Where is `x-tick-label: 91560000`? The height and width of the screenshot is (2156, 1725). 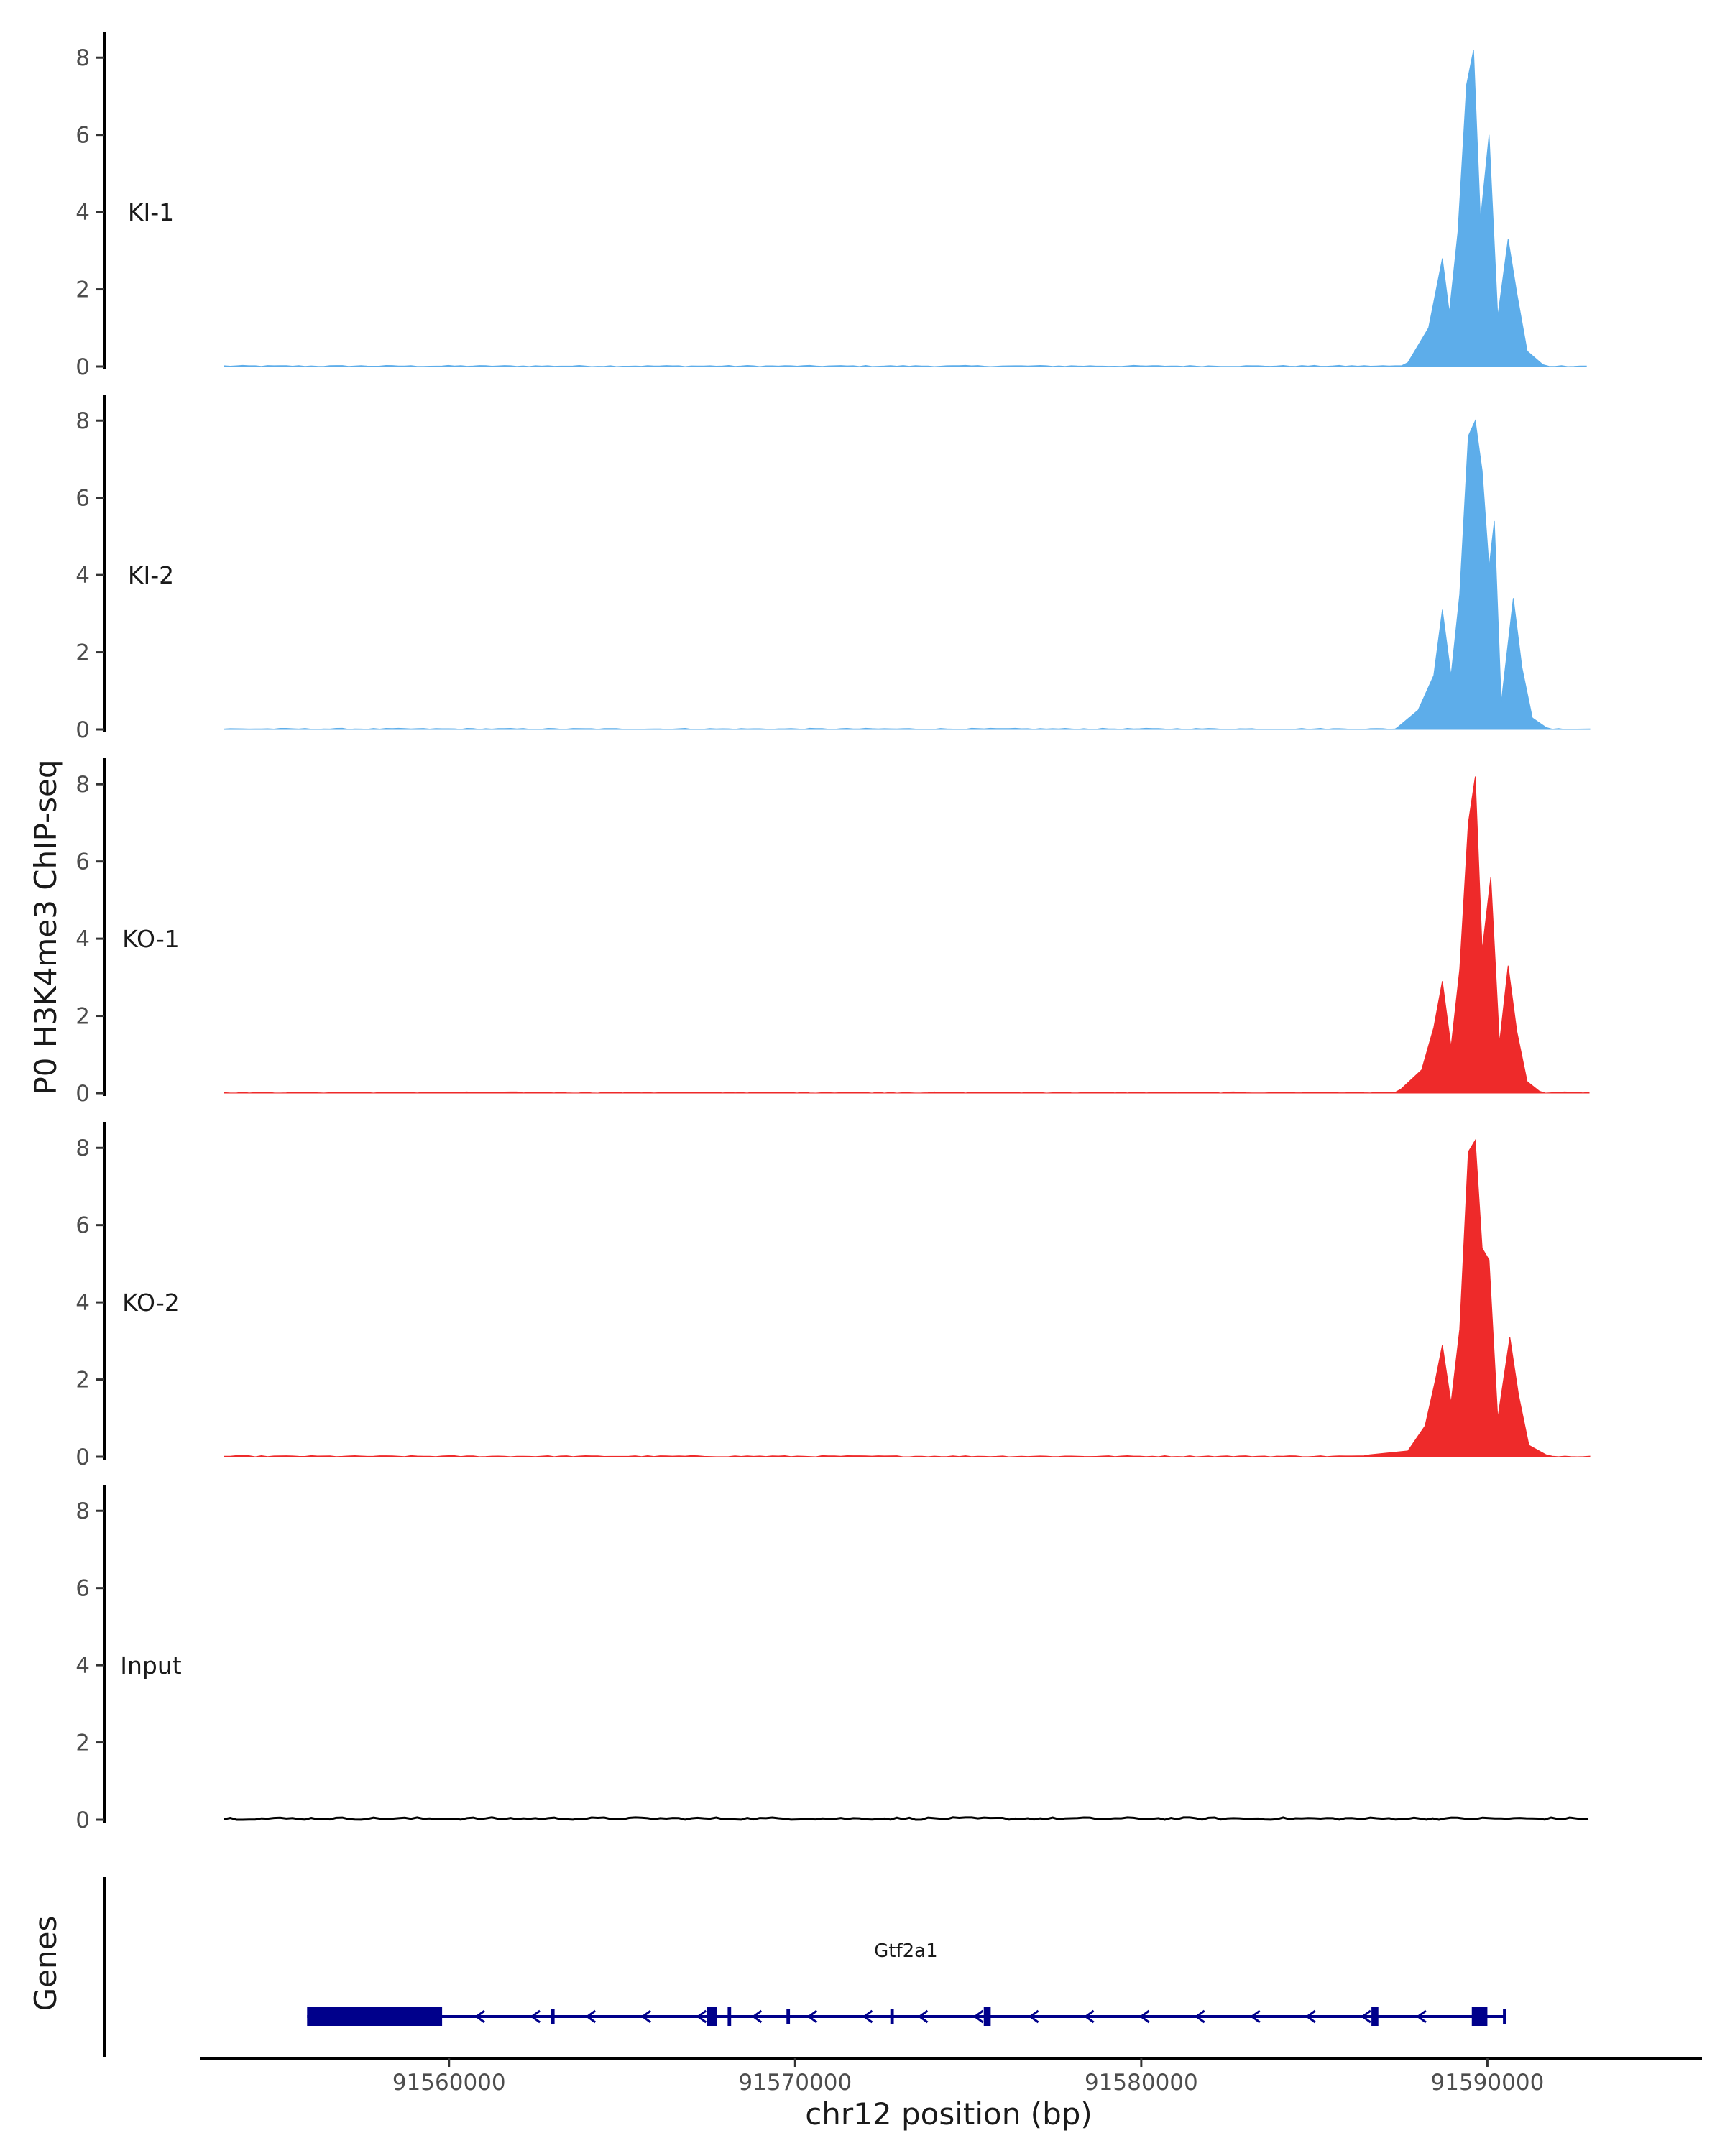 x-tick-label: 91560000 is located at coordinates (449, 2083).